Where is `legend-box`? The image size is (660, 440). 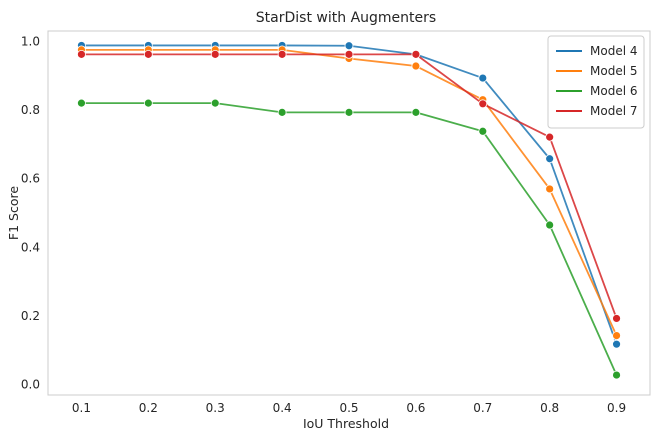 legend-box is located at coordinates (596, 82).